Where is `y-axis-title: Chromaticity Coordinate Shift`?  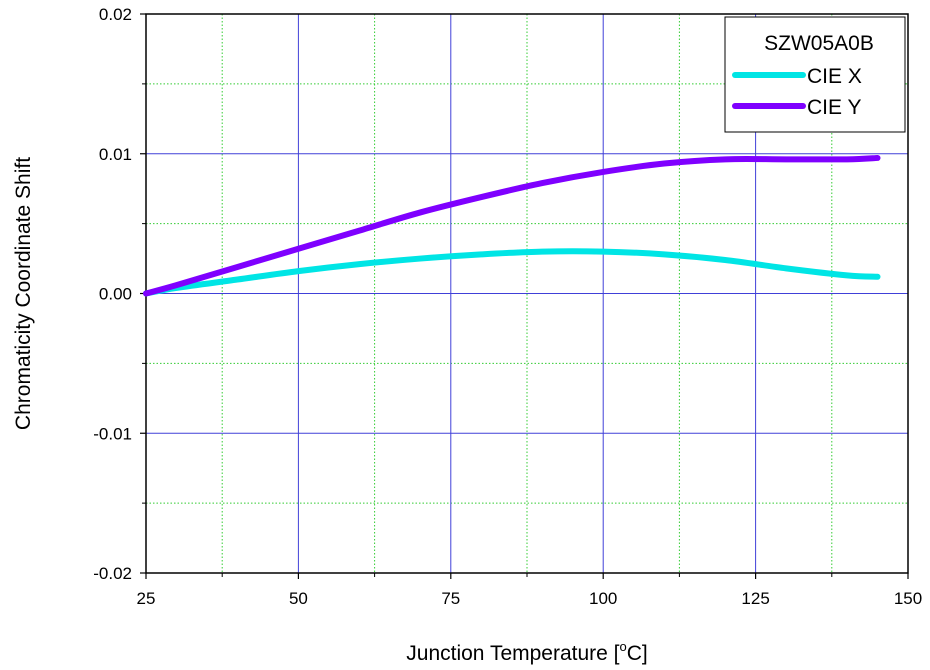
y-axis-title: Chromaticity Coordinate Shift is located at coordinates (23, 293).